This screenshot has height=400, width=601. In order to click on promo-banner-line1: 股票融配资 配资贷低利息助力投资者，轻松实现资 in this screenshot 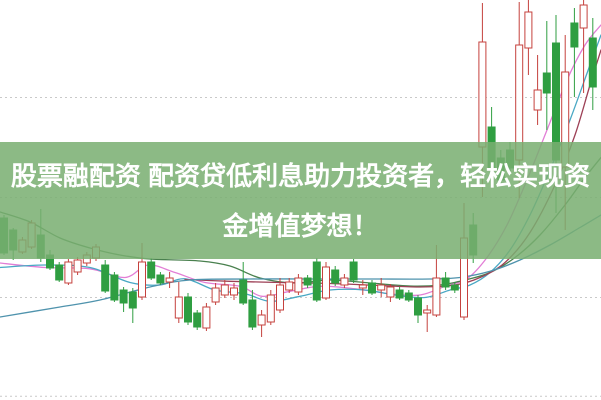, I will do `click(300, 175)`.